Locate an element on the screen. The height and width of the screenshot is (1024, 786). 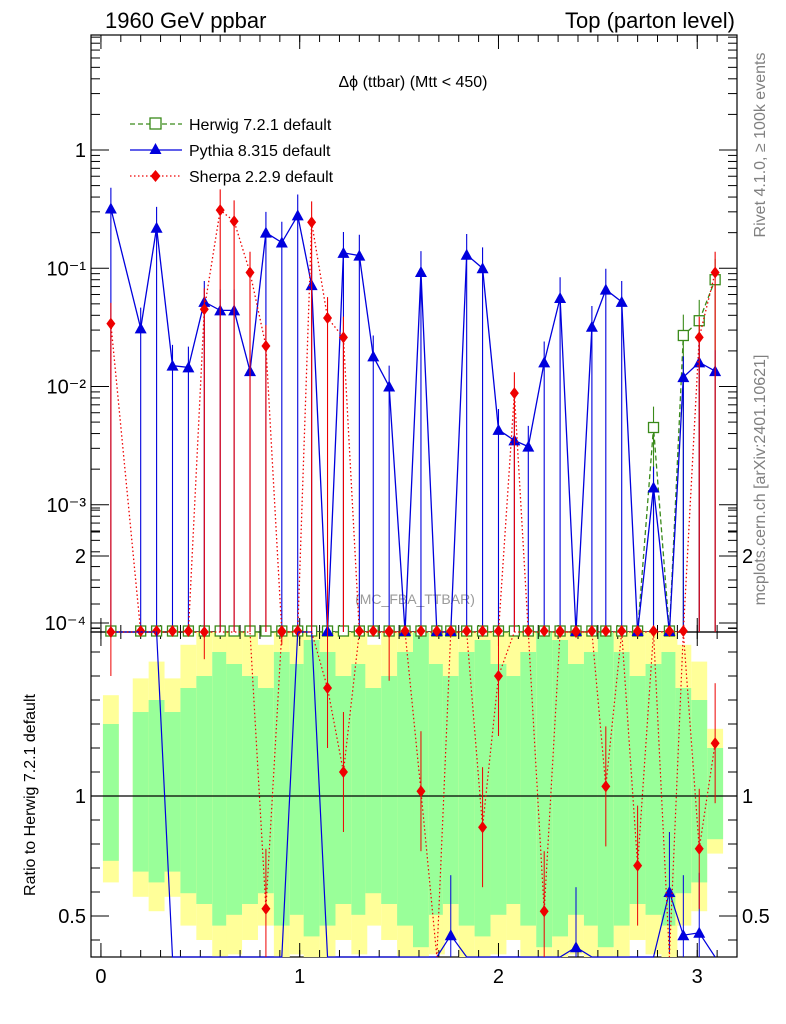
y-tick-label: 10⁻¹ is located at coordinates (67, 269).